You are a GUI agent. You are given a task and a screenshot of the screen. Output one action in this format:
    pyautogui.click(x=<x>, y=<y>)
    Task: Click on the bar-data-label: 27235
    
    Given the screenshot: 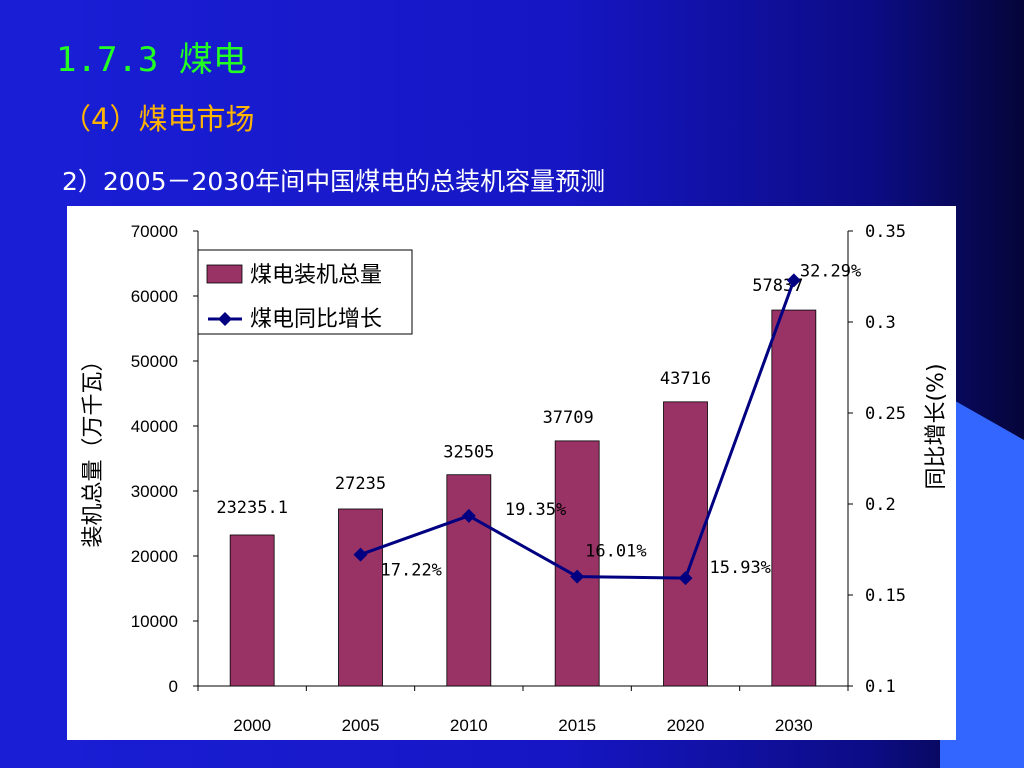 What is the action you would take?
    pyautogui.click(x=360, y=484)
    